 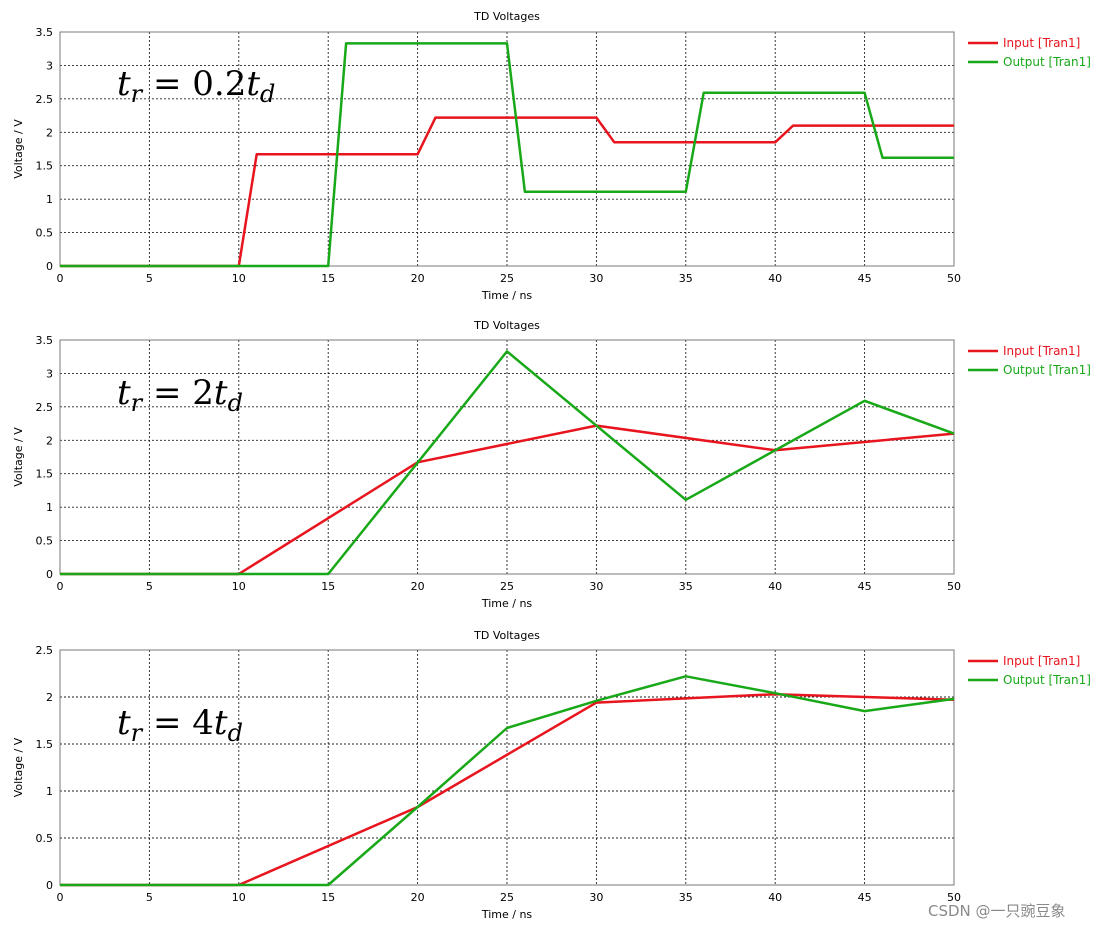 I want to click on rise-time-annotation: tr = 0.2td, so click(x=196, y=86).